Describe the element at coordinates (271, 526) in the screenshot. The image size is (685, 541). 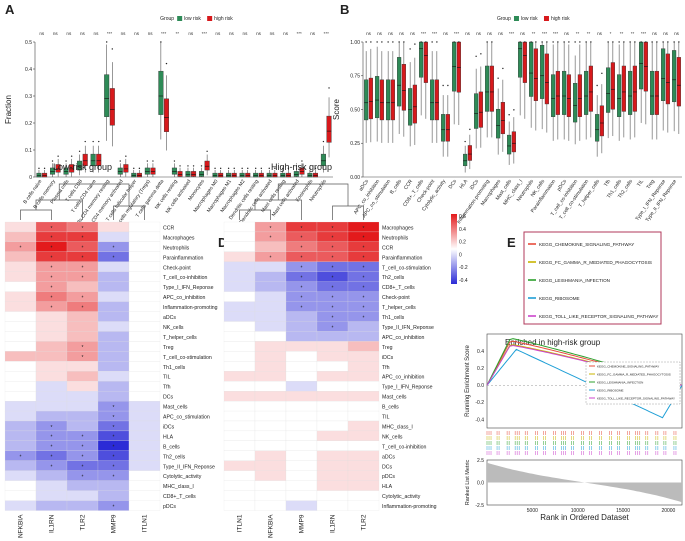
I see `heatmap-column-label: NFKBIA` at that location.